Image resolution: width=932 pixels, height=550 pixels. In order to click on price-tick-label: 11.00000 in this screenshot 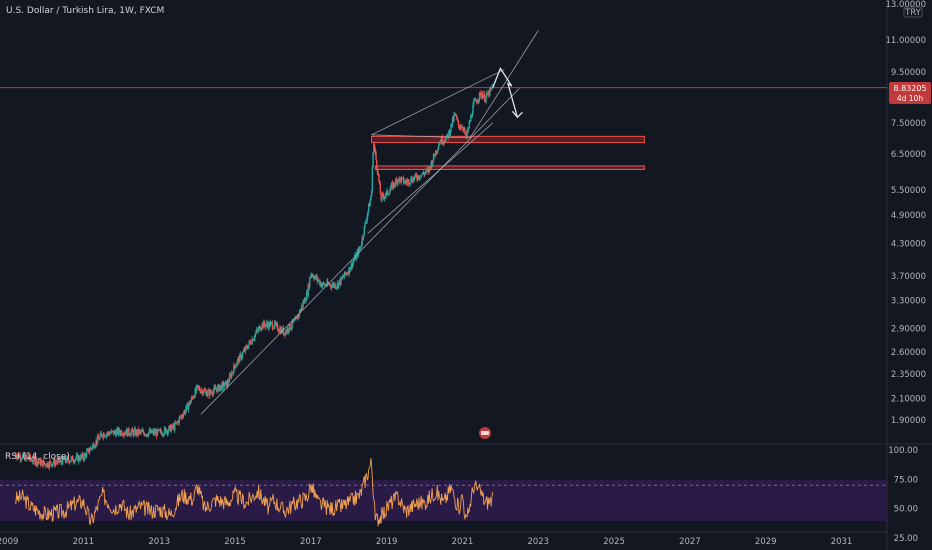, I will do `click(905, 41)`.